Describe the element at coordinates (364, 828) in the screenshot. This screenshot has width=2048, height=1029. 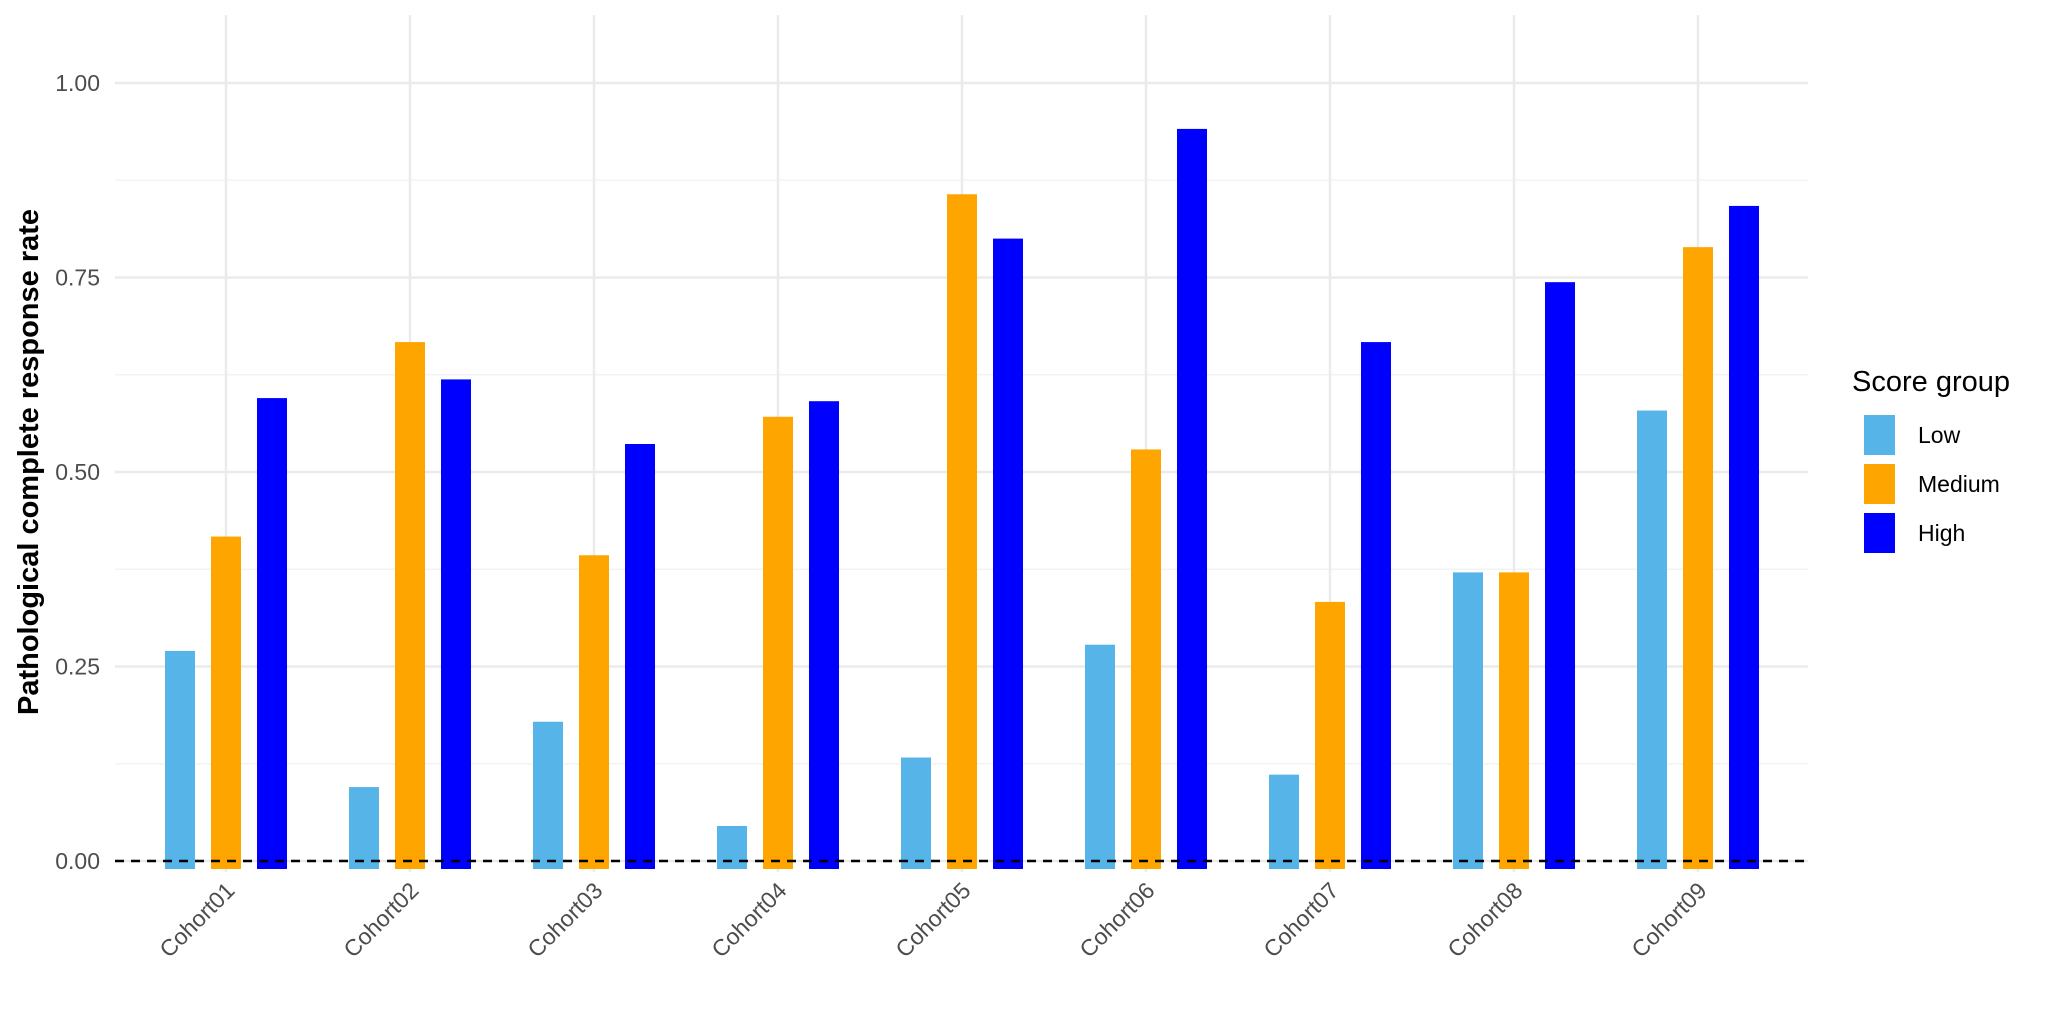
I see `bar-cohort02-low` at that location.